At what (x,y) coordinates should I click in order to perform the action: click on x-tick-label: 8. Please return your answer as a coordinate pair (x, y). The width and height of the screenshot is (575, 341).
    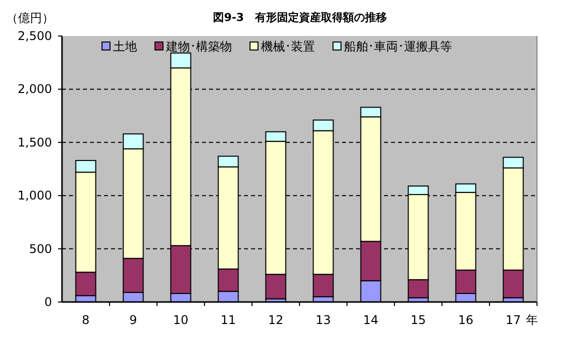
    Looking at the image, I should click on (86, 320).